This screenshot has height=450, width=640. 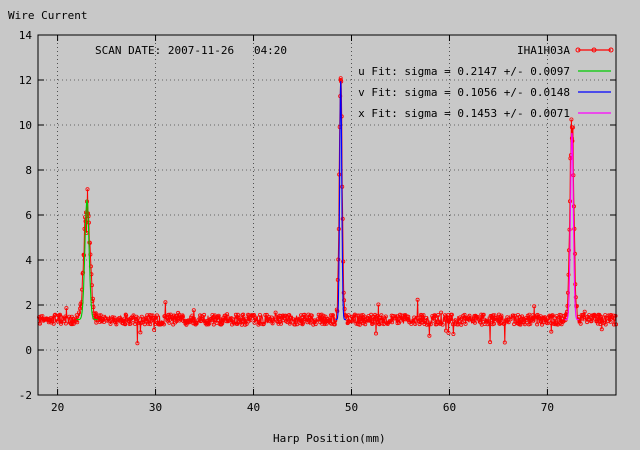 I want to click on y-tick-label: 14, so click(x=26, y=35).